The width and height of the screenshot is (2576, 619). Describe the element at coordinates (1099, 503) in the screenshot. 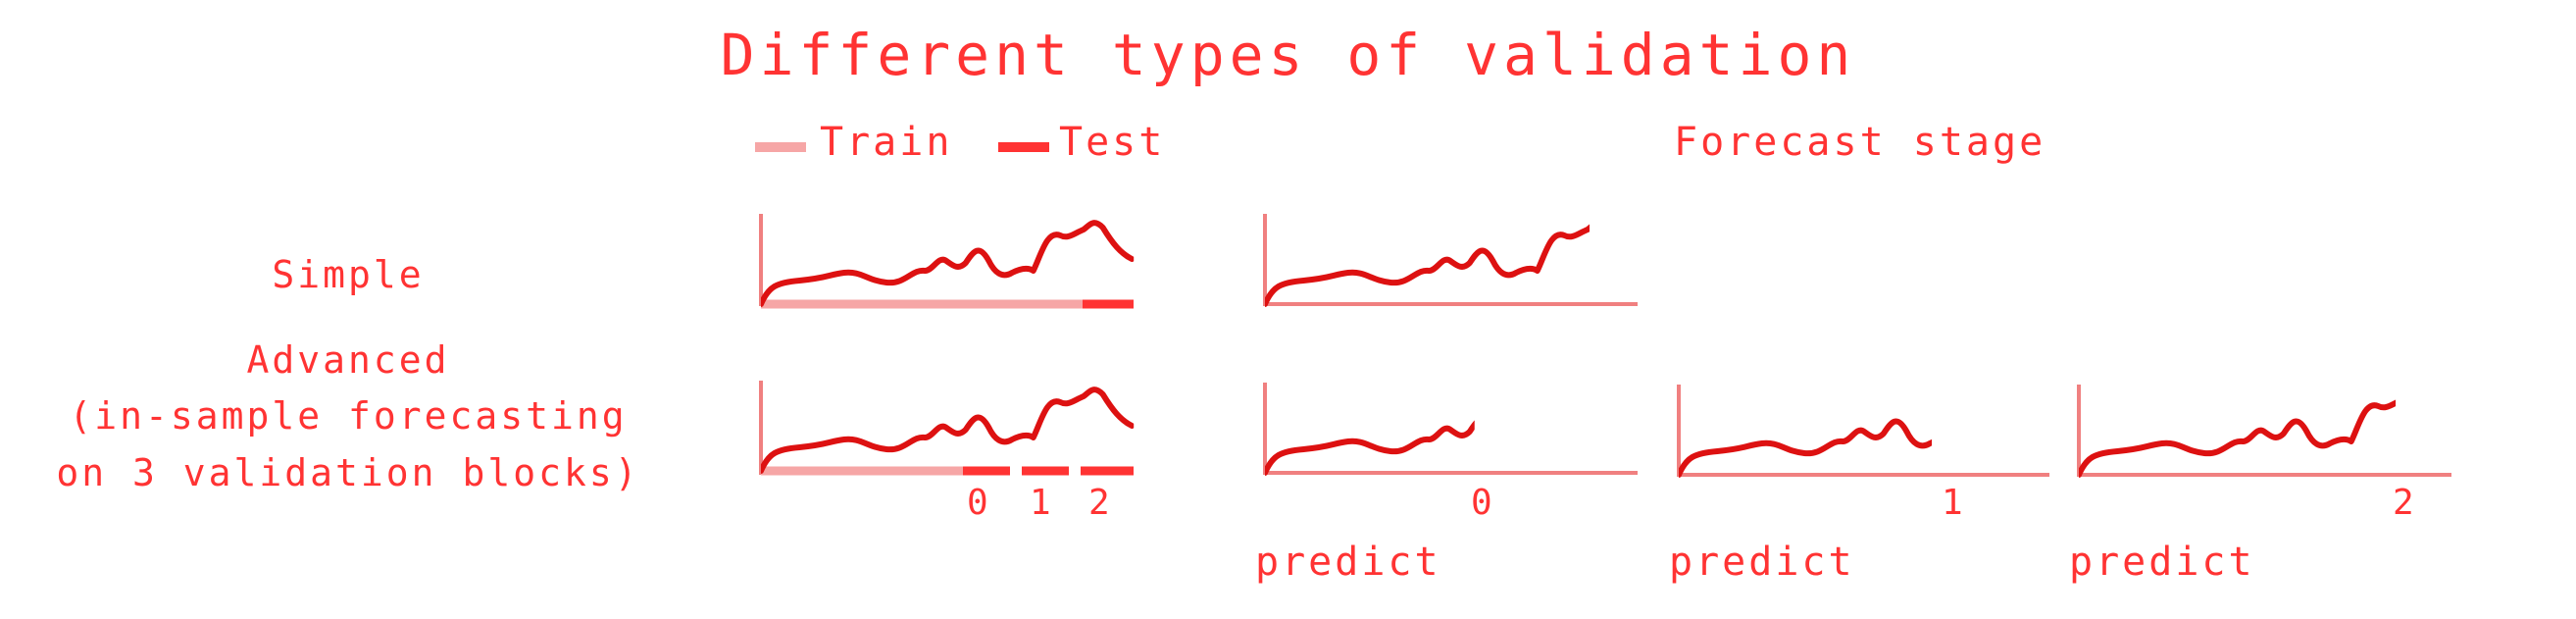

I see `block-label-2: 2` at that location.